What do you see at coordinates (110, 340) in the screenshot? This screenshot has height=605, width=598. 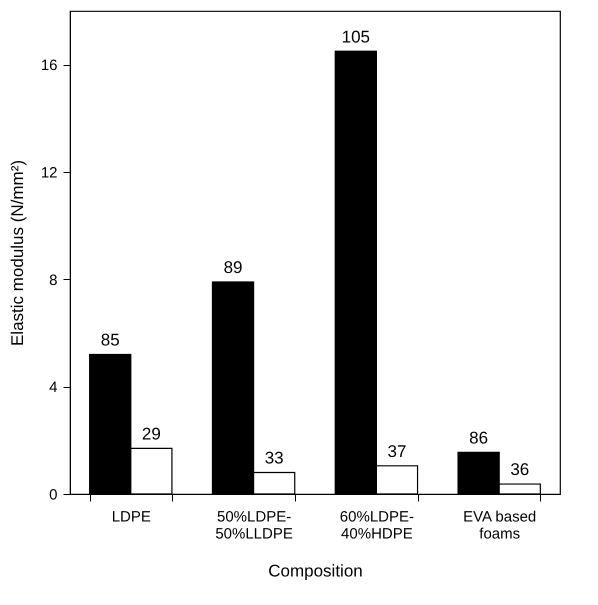 I see `annotation: 85` at bounding box center [110, 340].